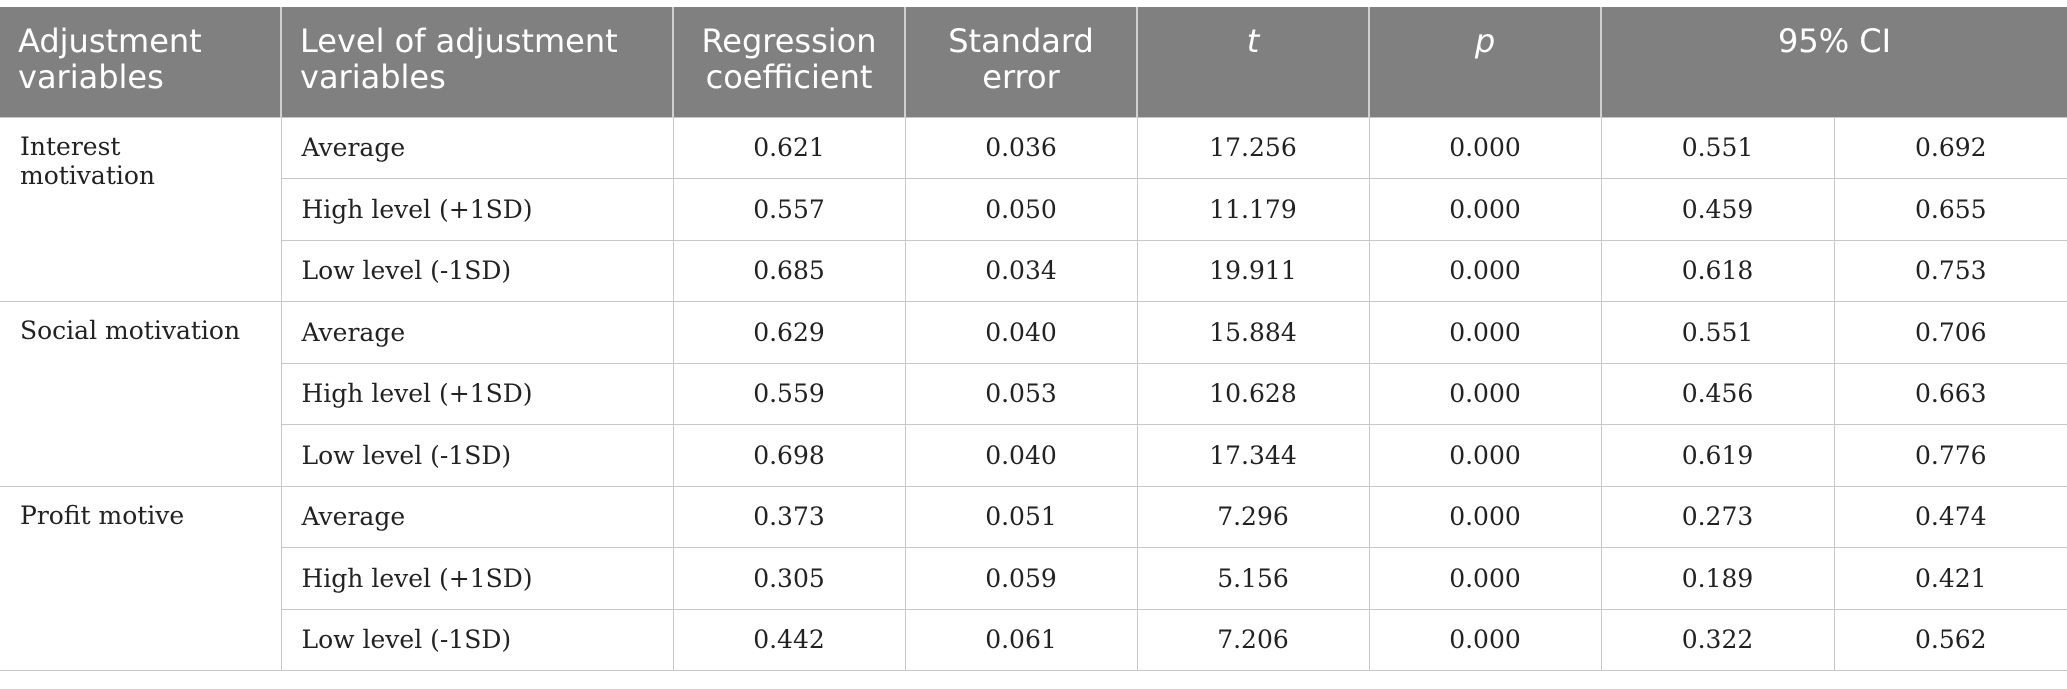 Image resolution: width=2067 pixels, height=689 pixels. What do you see at coordinates (141, 209) in the screenshot?
I see `group-label: Interest motivation` at bounding box center [141, 209].